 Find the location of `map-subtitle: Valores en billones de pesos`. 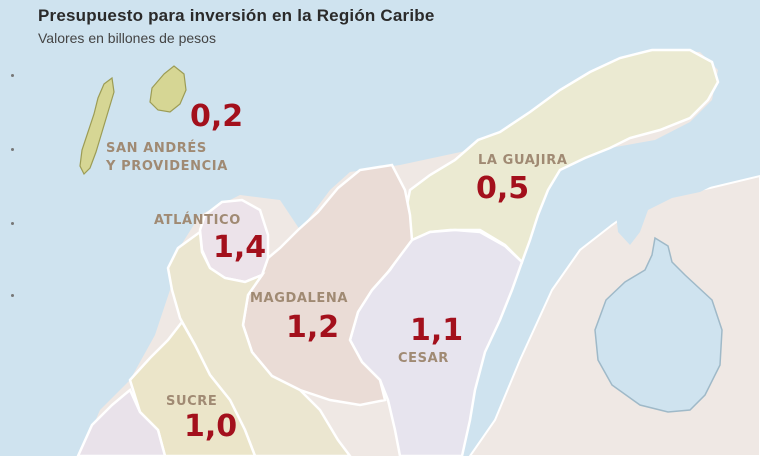

map-subtitle: Valores en billones de pesos is located at coordinates (127, 38).